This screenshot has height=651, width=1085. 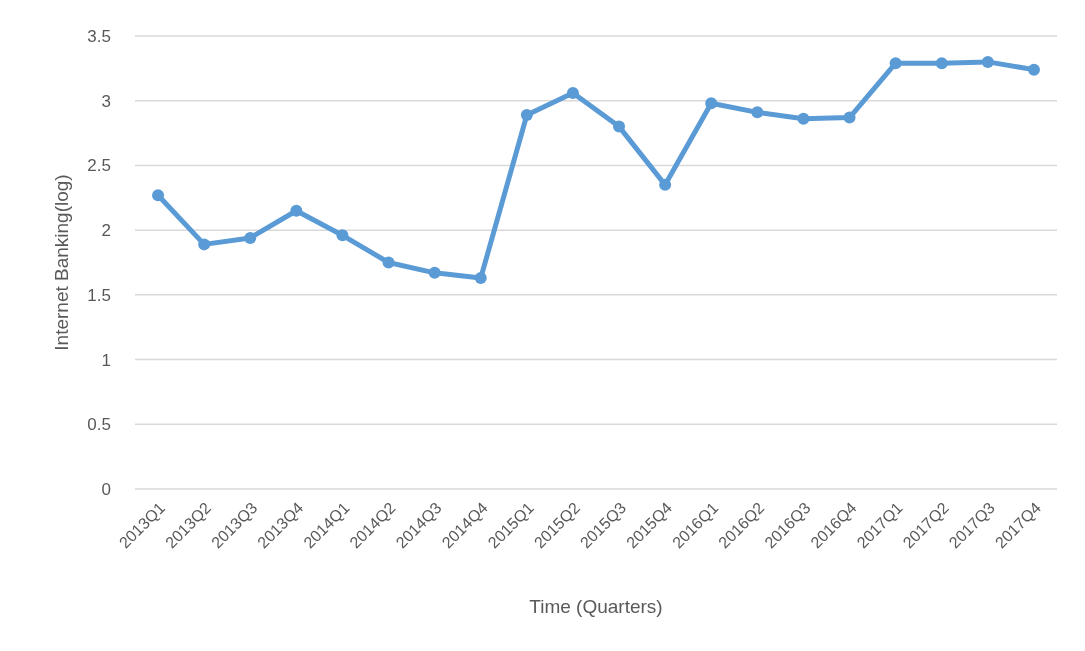 What do you see at coordinates (106, 101) in the screenshot?
I see `y-tick-label: 3` at bounding box center [106, 101].